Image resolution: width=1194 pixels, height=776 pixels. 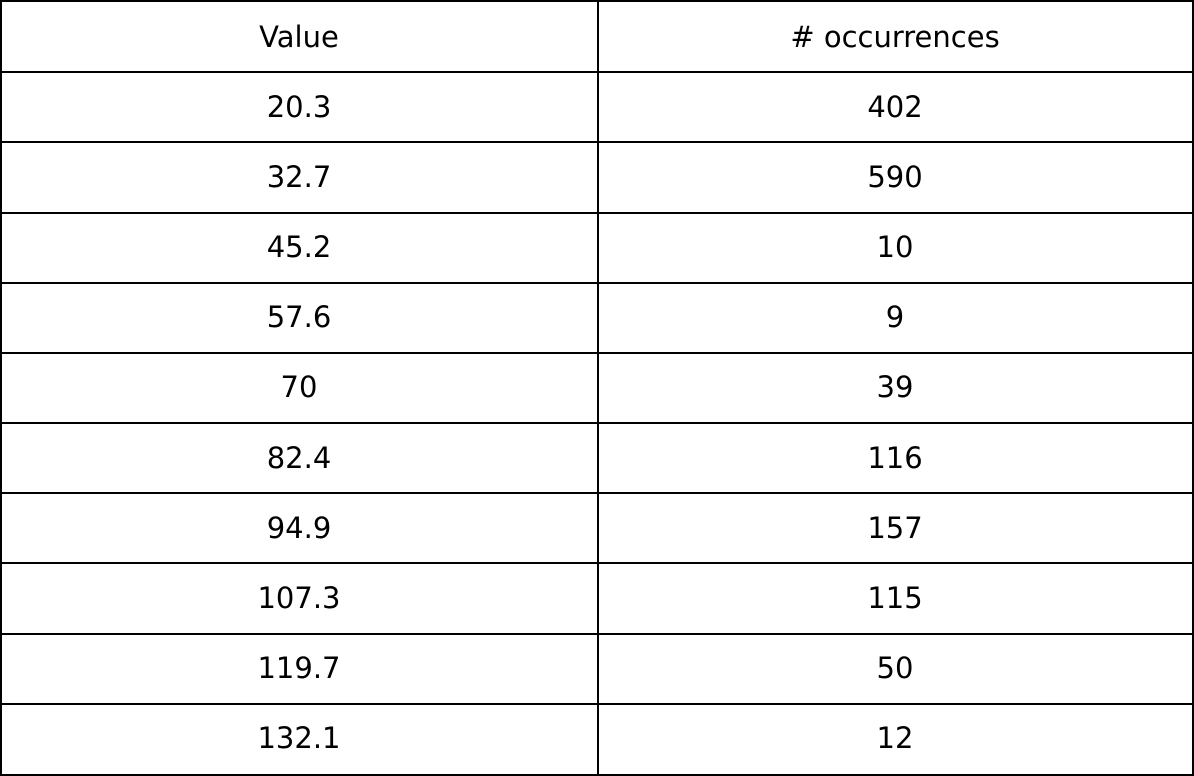 What do you see at coordinates (299, 36) in the screenshot?
I see `column-header: Value` at bounding box center [299, 36].